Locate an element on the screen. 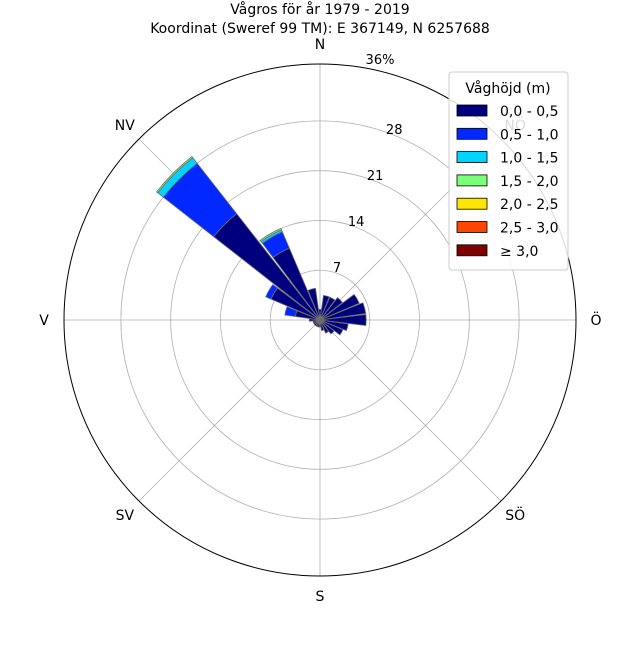 This screenshot has height=645, width=640. radial-tick-labels: 7 14 21 28 is located at coordinates (368, 199).